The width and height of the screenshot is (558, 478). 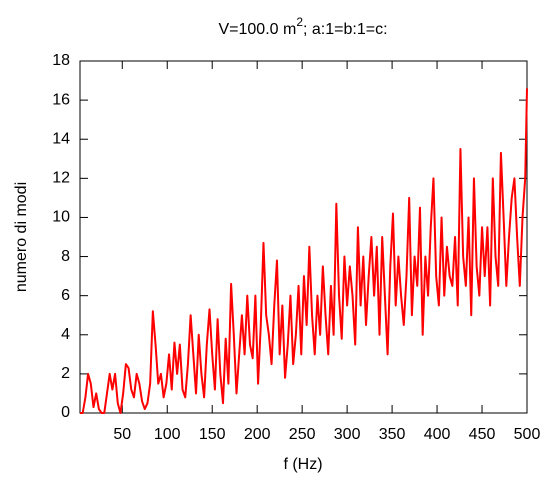 I want to click on x-tick-label: 450, so click(x=482, y=434).